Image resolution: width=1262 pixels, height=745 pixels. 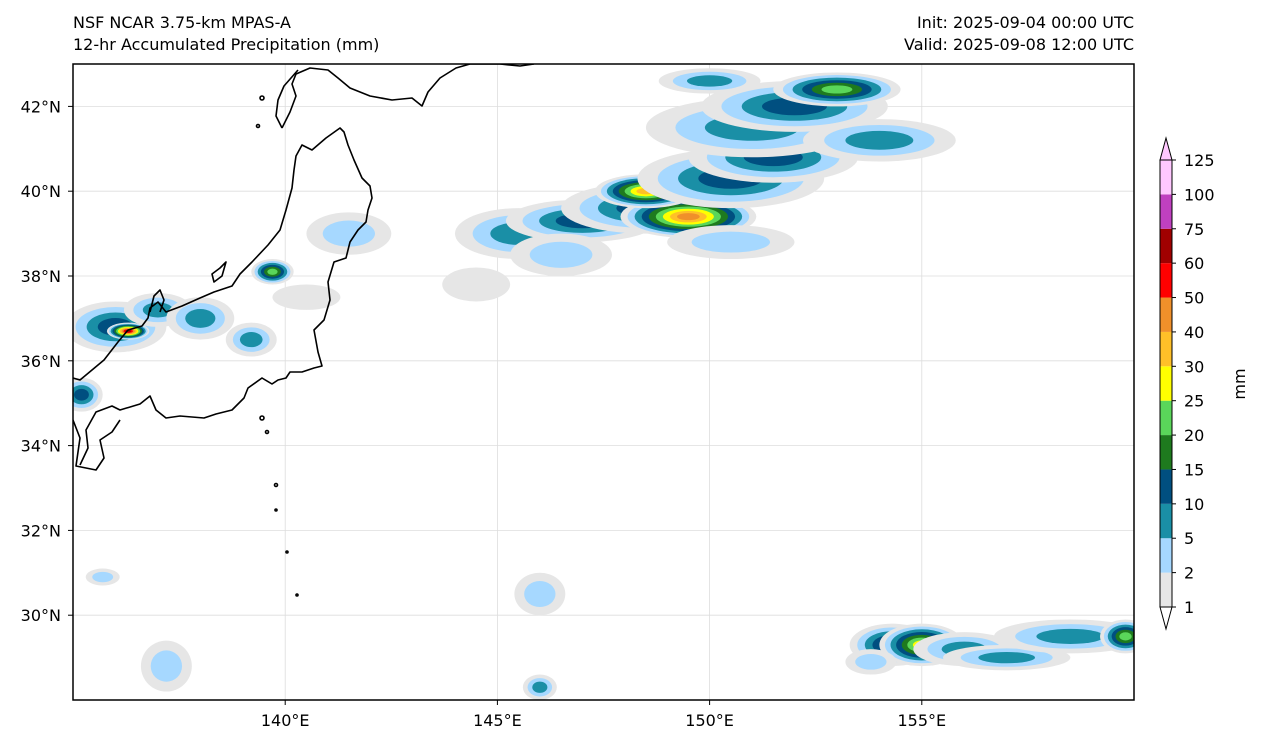 I want to click on lat-tick-label: 30°N, so click(x=41, y=615).